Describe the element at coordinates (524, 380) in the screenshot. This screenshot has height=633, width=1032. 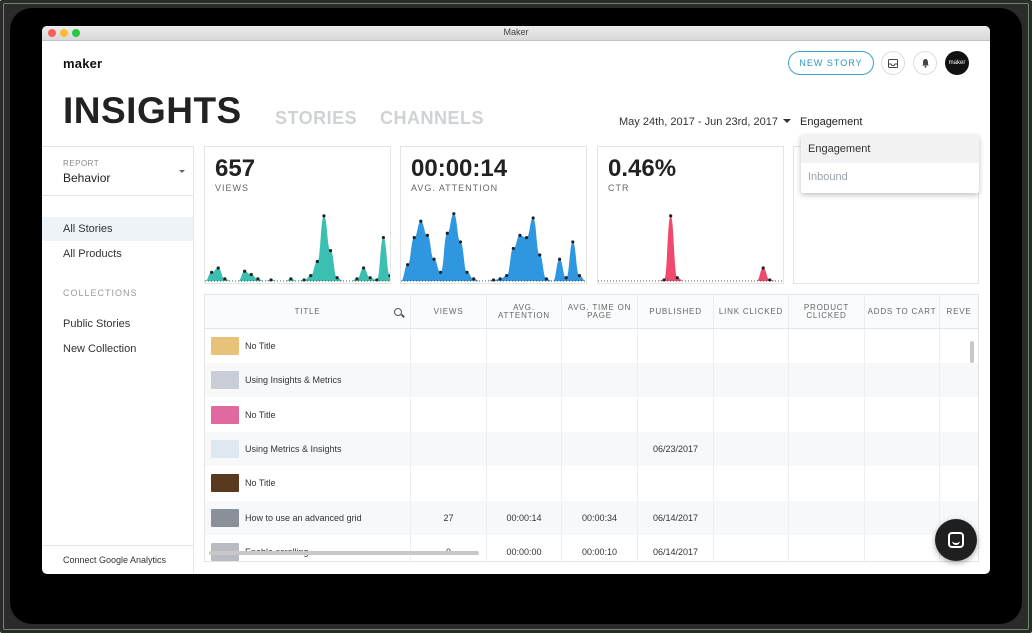
I see `table-cell` at that location.